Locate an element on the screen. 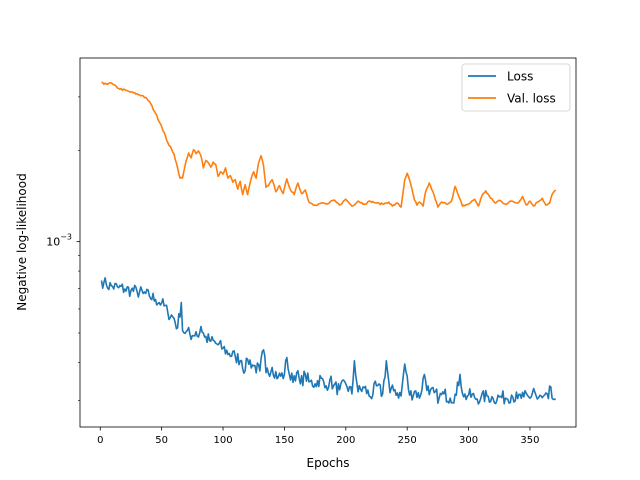 The image size is (640, 480). x-tick-label: 50 is located at coordinates (161, 440).